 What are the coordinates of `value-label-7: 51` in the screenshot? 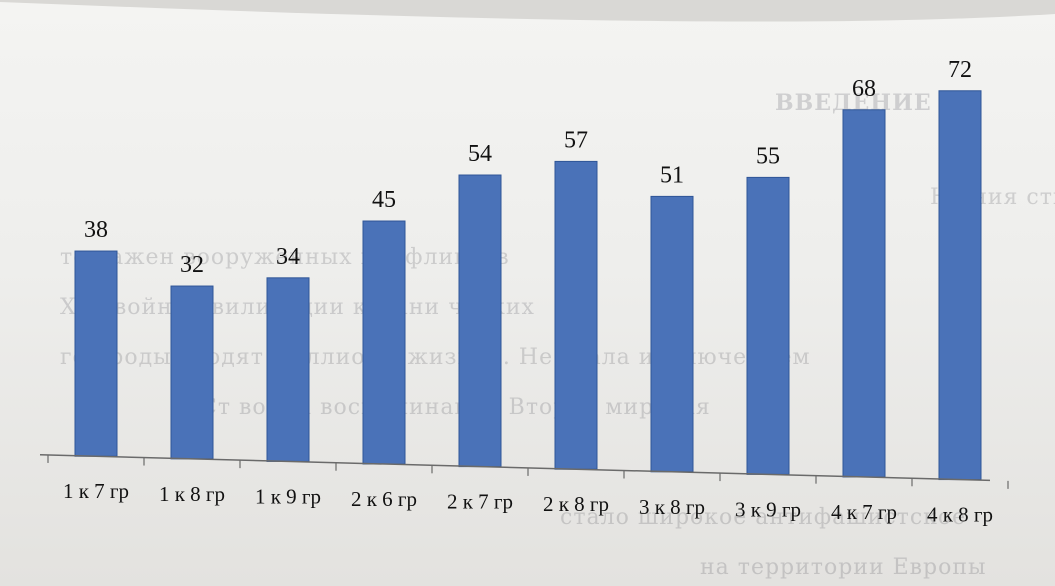 It's located at (672, 175).